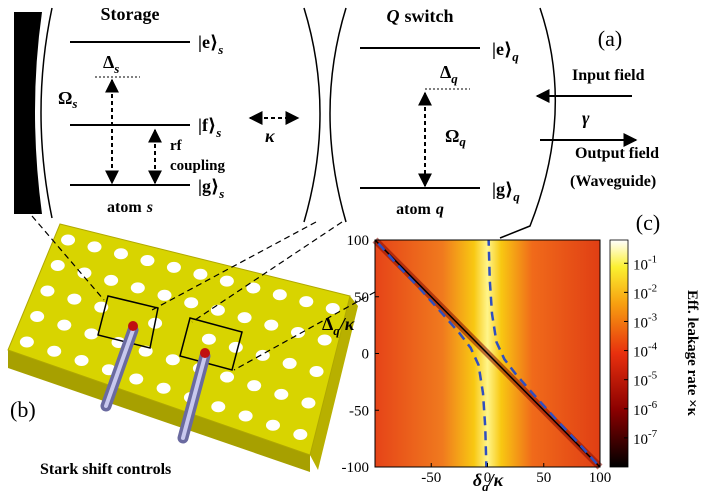 The height and width of the screenshot is (491, 705). I want to click on colorbar-tick-exponent: -7, so click(653, 434).